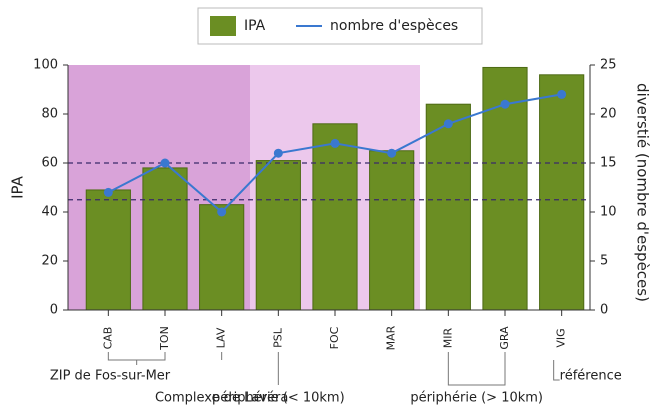 This screenshot has height=406, width=662. I want to click on x-tick-label: MAR, so click(391, 337).